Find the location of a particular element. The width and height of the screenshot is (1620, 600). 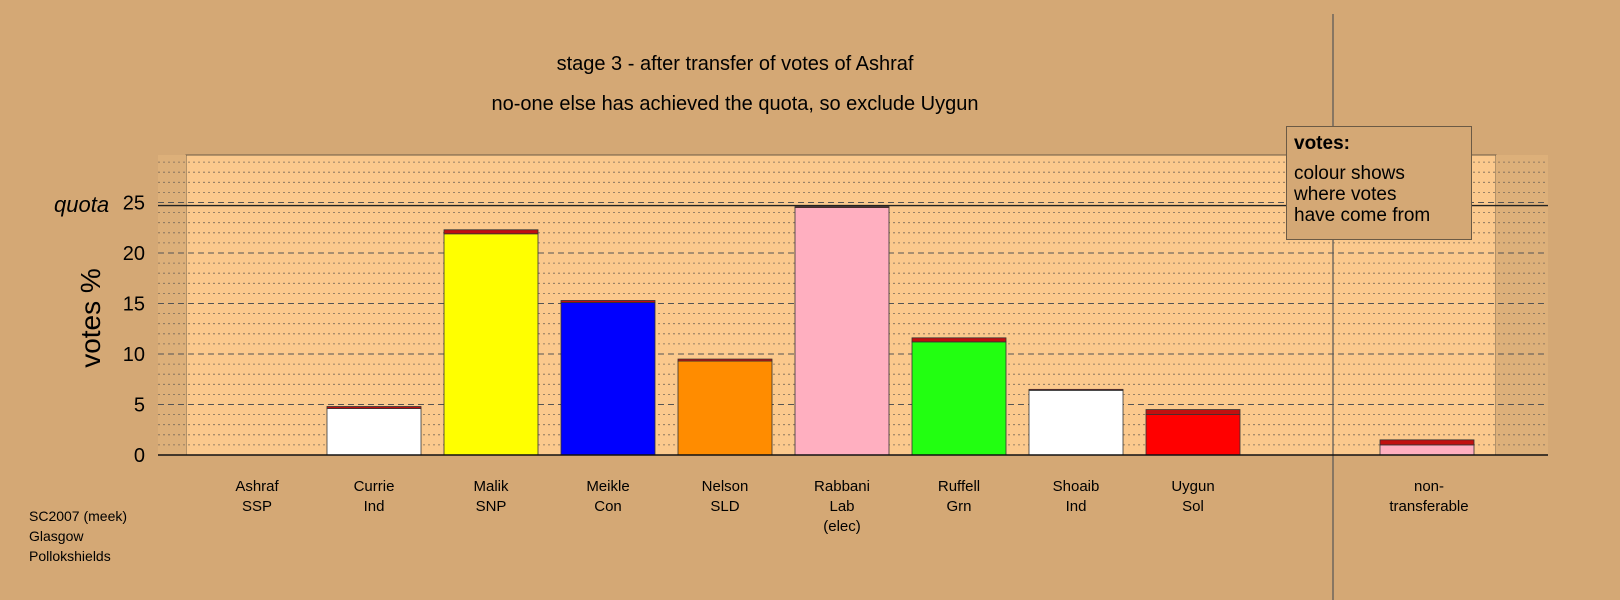

bar-malik-bar is located at coordinates (491, 344).